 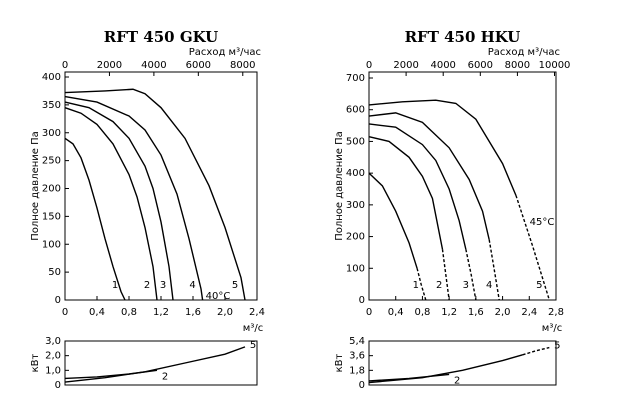 I want to click on x-tick-label: 2,8, so click(x=556, y=312).